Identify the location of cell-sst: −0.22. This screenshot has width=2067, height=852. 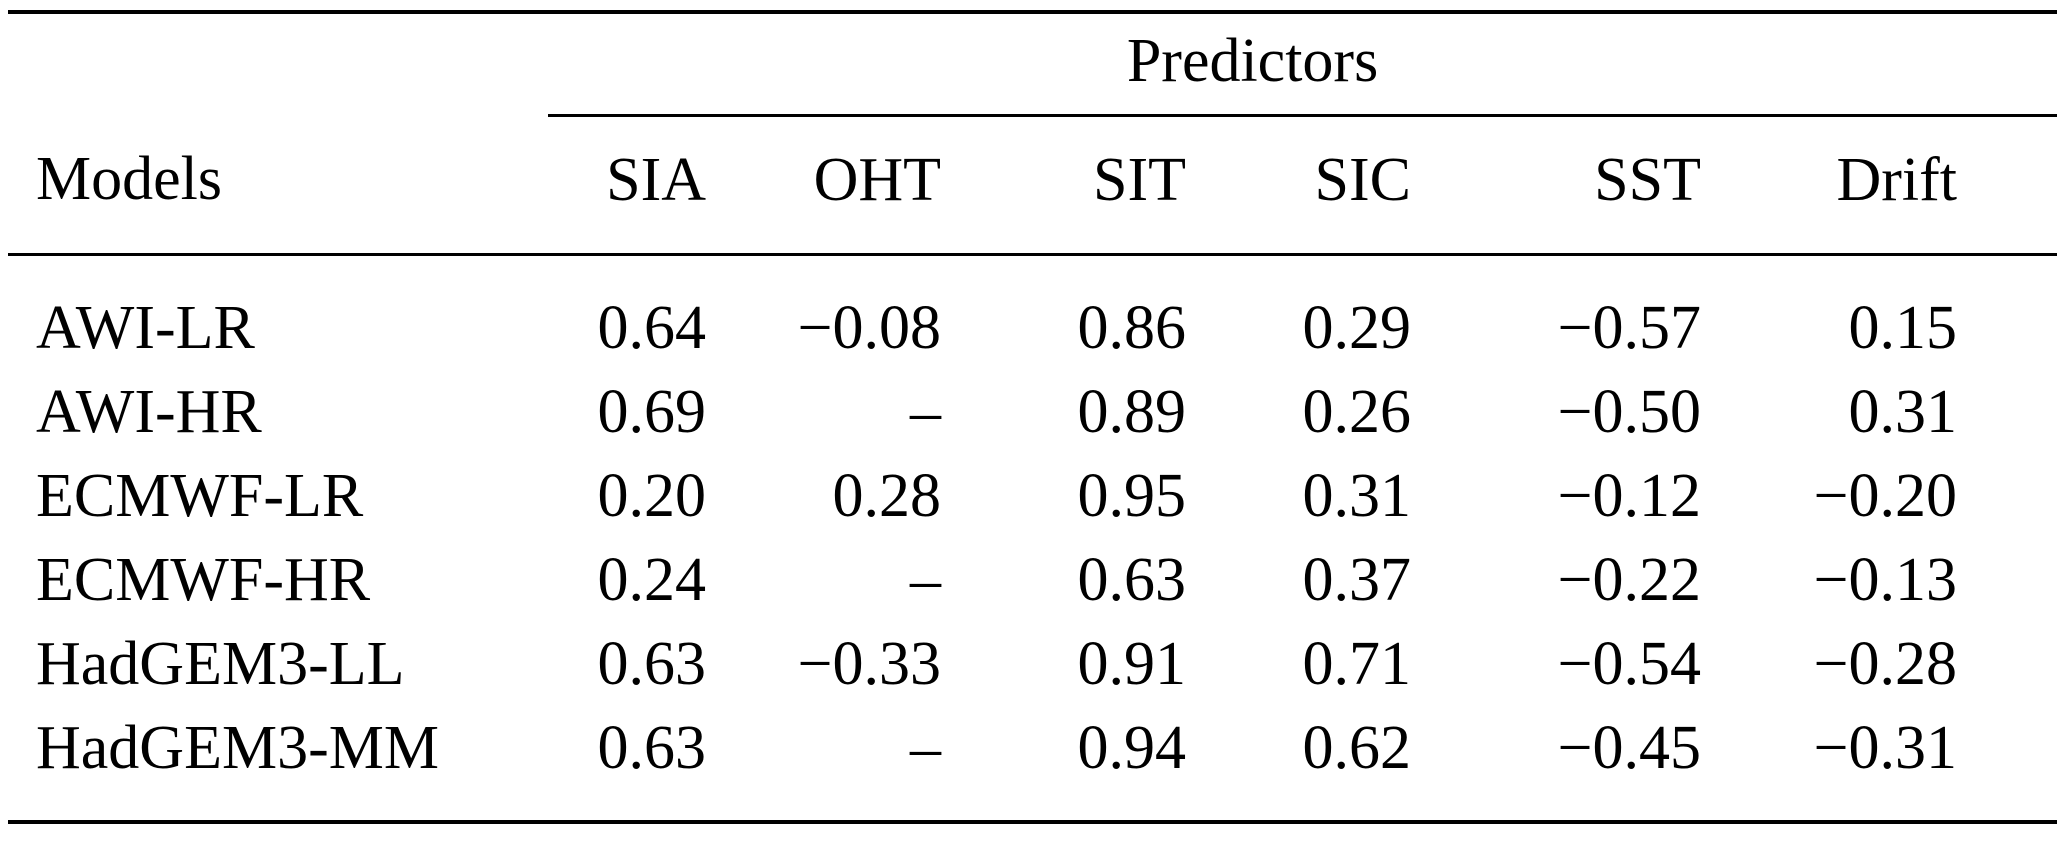
(1629, 580).